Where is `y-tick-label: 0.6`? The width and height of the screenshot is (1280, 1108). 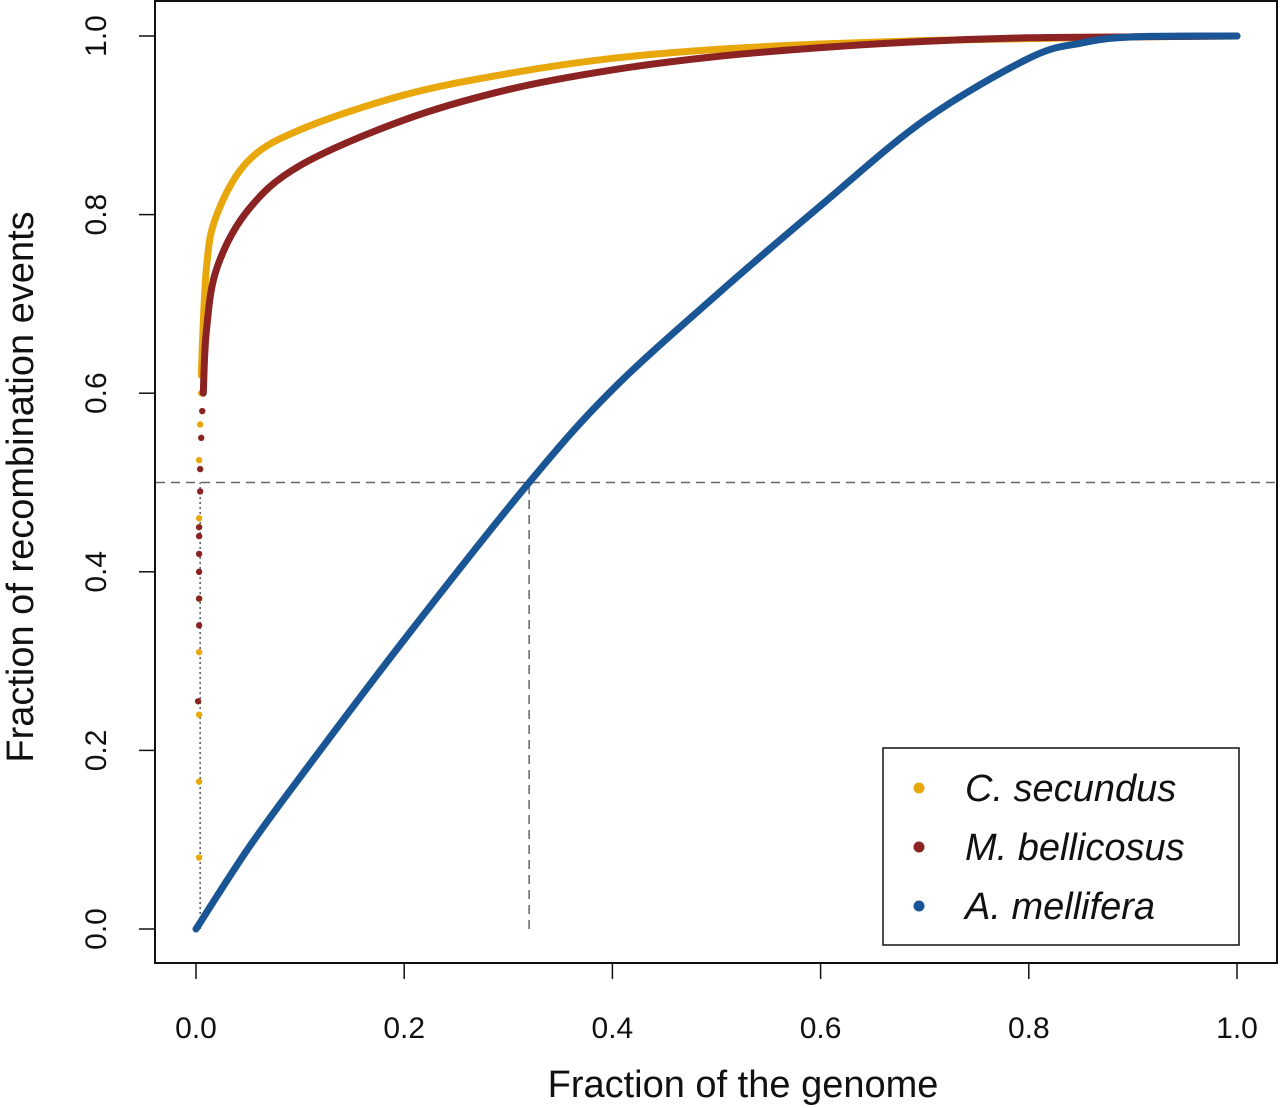 y-tick-label: 0.6 is located at coordinates (96, 393).